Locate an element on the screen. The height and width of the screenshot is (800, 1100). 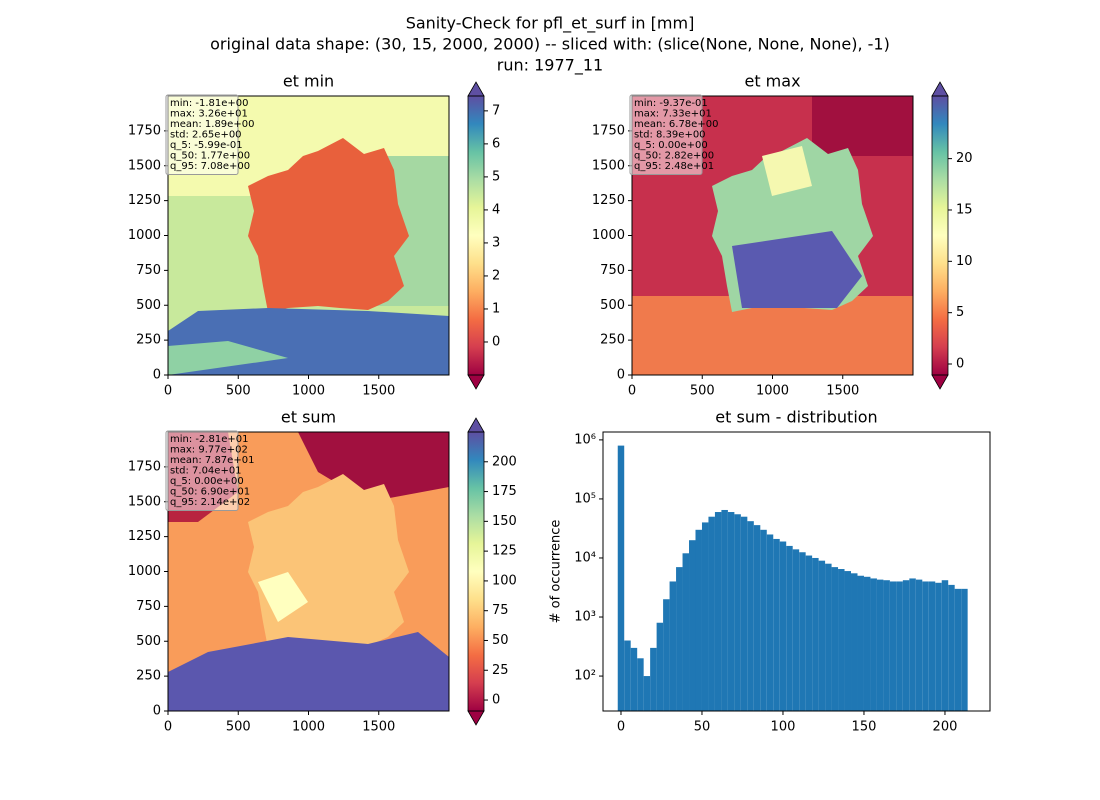
stats-line: q_95: 2.48e+01 is located at coordinates (674, 166).